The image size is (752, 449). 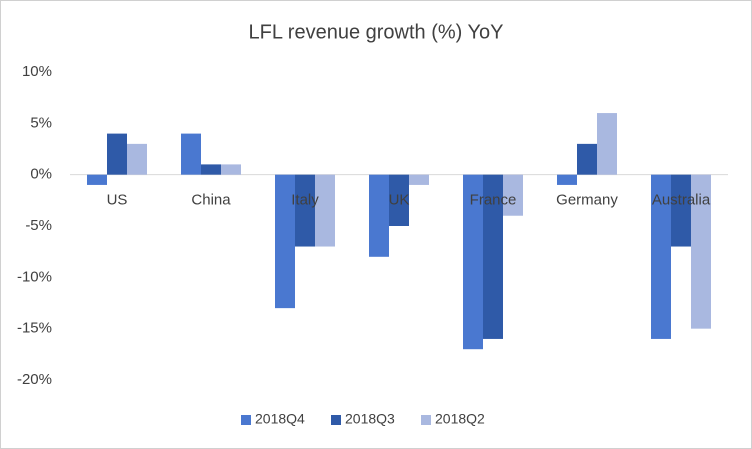 What do you see at coordinates (370, 419) in the screenshot?
I see `legend-label: 2018Q3` at bounding box center [370, 419].